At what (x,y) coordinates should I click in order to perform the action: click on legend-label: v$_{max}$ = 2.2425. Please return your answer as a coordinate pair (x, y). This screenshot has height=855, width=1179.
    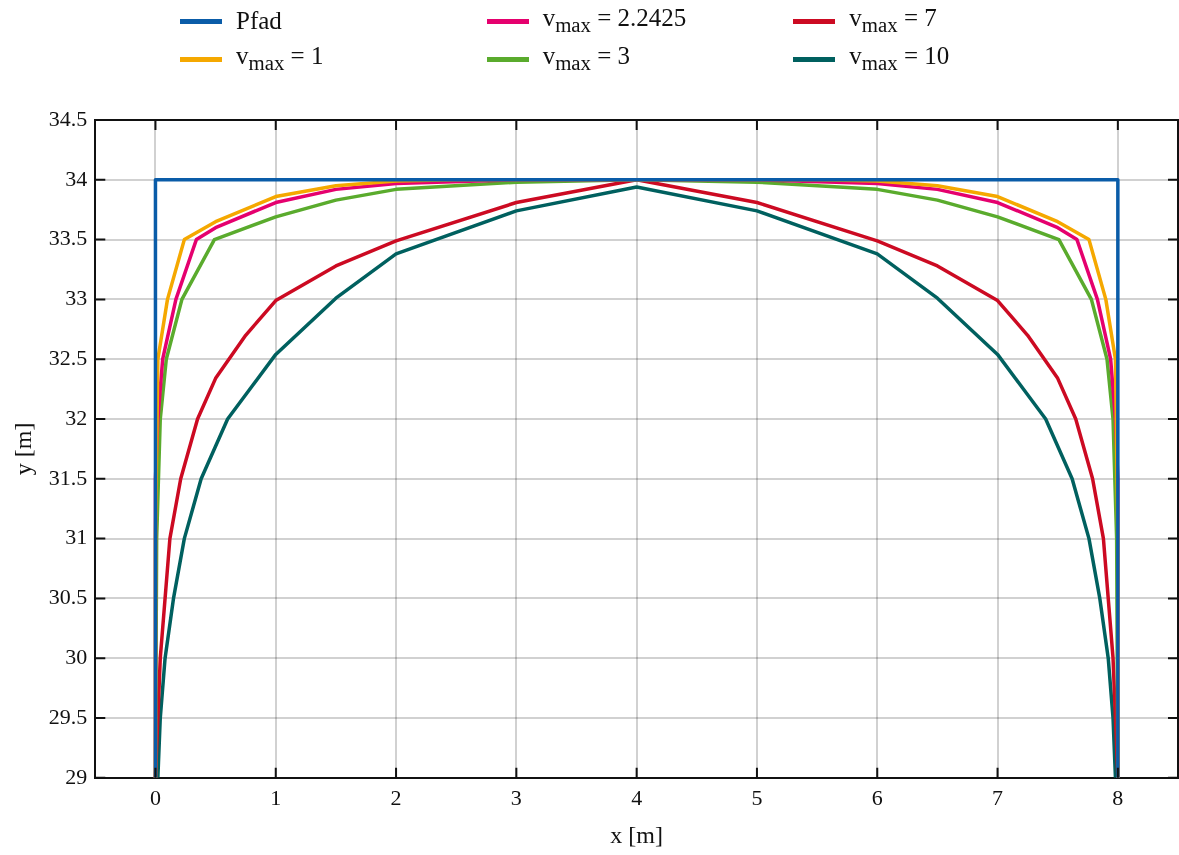
    Looking at the image, I should click on (614, 21).